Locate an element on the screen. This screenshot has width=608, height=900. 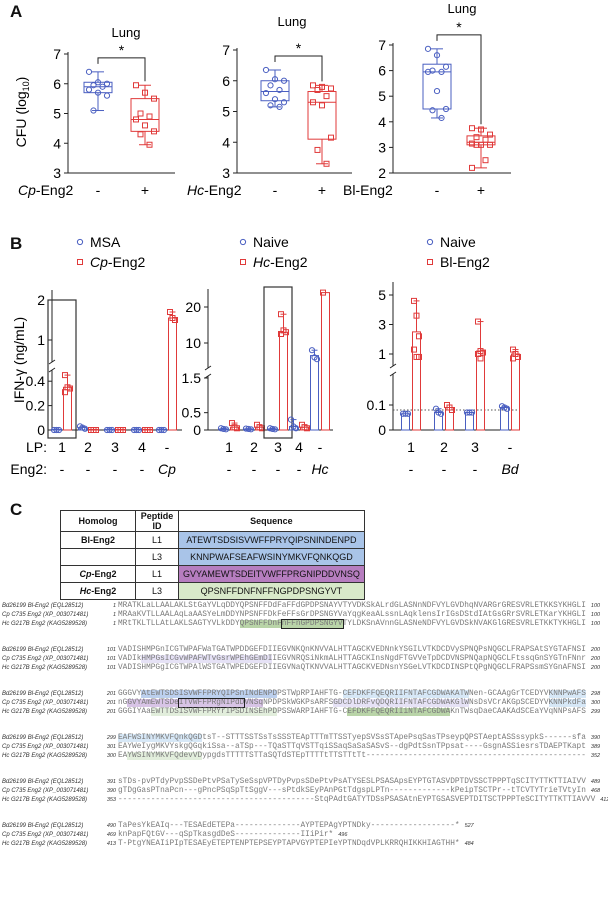
significance-star: * is located at coordinates (299, 48).